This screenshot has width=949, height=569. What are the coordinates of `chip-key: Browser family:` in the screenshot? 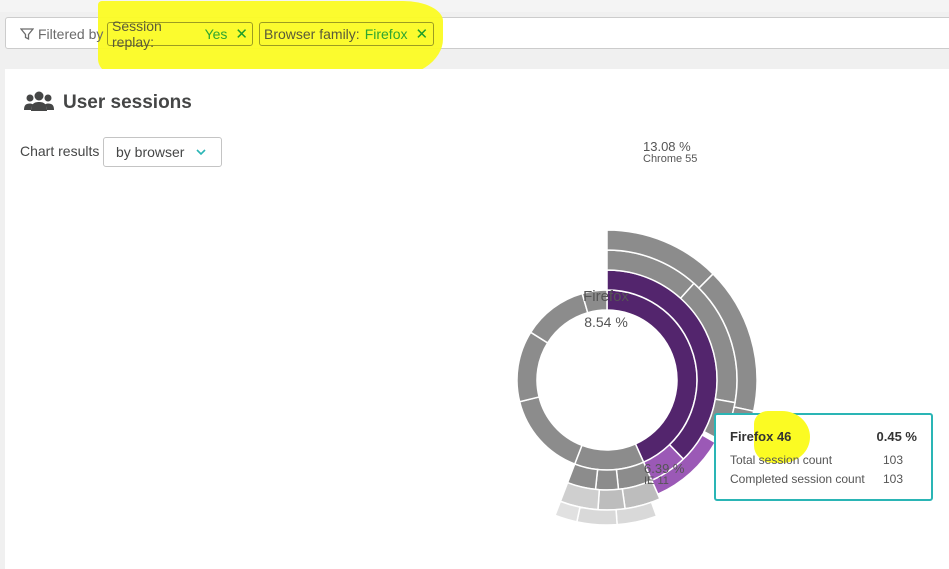 It's located at (312, 34).